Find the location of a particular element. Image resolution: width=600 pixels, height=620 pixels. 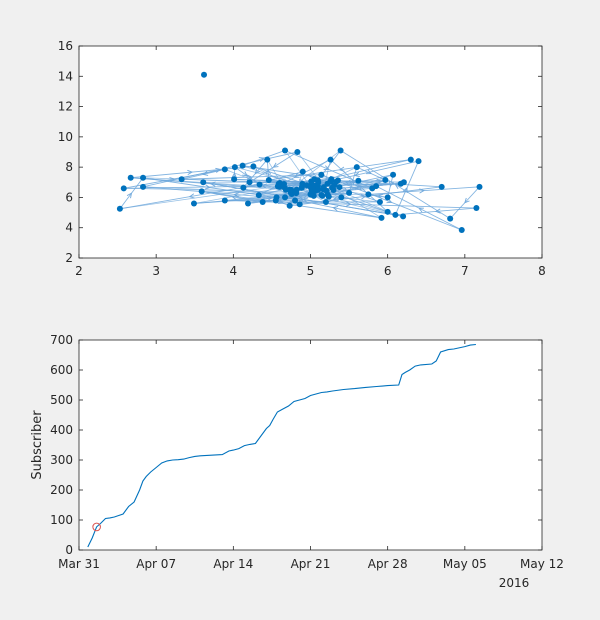

y-tick-label: 600 is located at coordinates (61, 370).